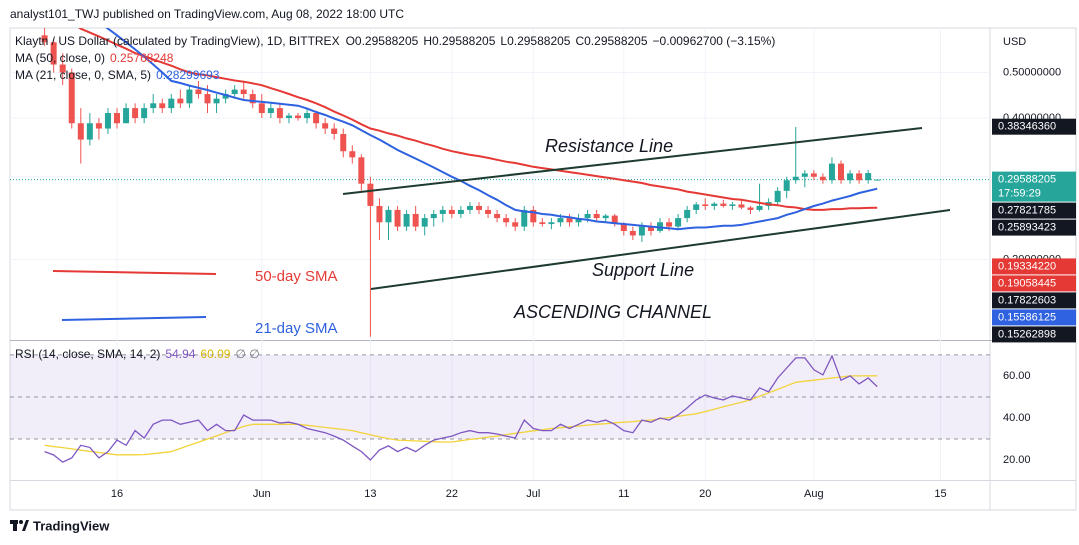 The width and height of the screenshot is (1079, 545). I want to click on x-tick-label: Jun, so click(262, 494).